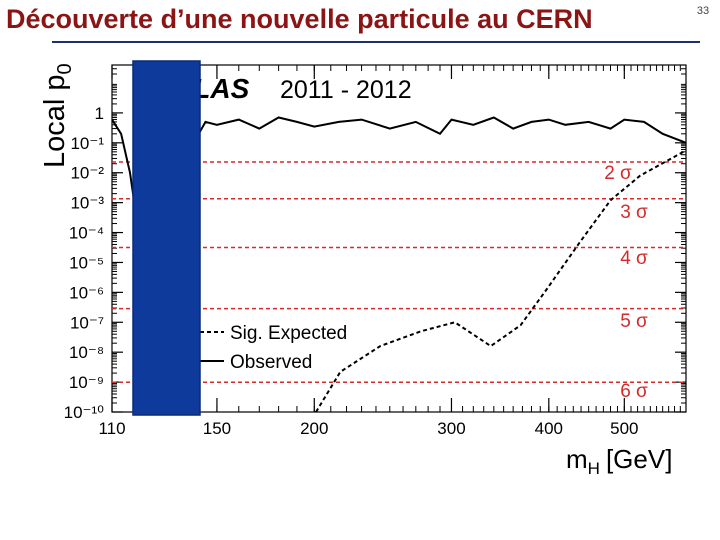 This screenshot has width=720, height=540. Describe the element at coordinates (634, 212) in the screenshot. I see `sigma-label: 3 σ` at that location.